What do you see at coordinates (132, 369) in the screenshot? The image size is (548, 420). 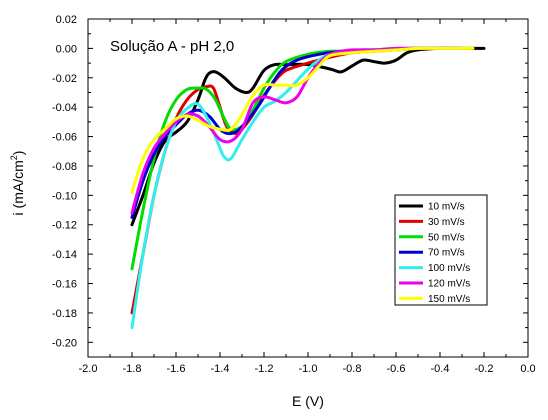 I see `x-tick-label: -1.8` at bounding box center [132, 369].